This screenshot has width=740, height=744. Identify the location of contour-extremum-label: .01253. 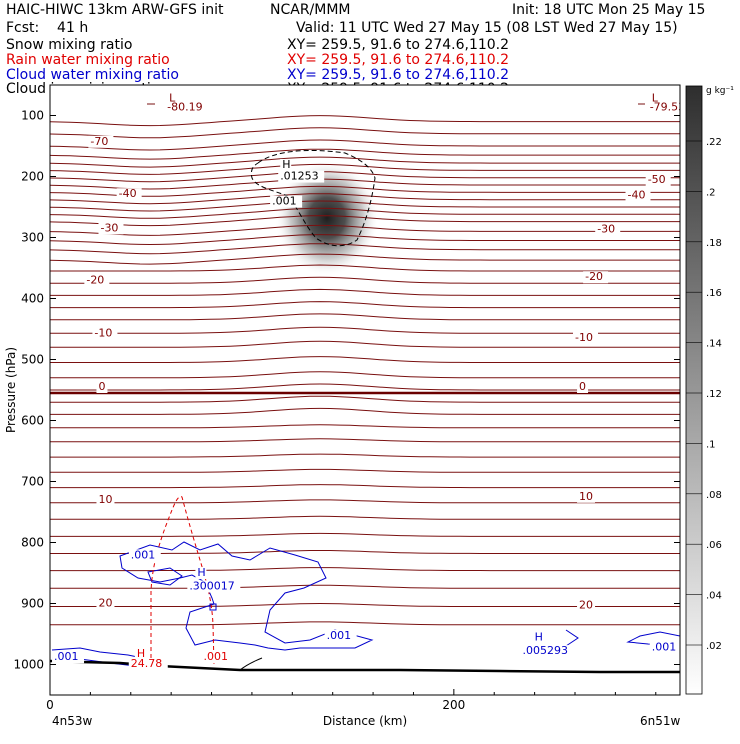
(299, 176).